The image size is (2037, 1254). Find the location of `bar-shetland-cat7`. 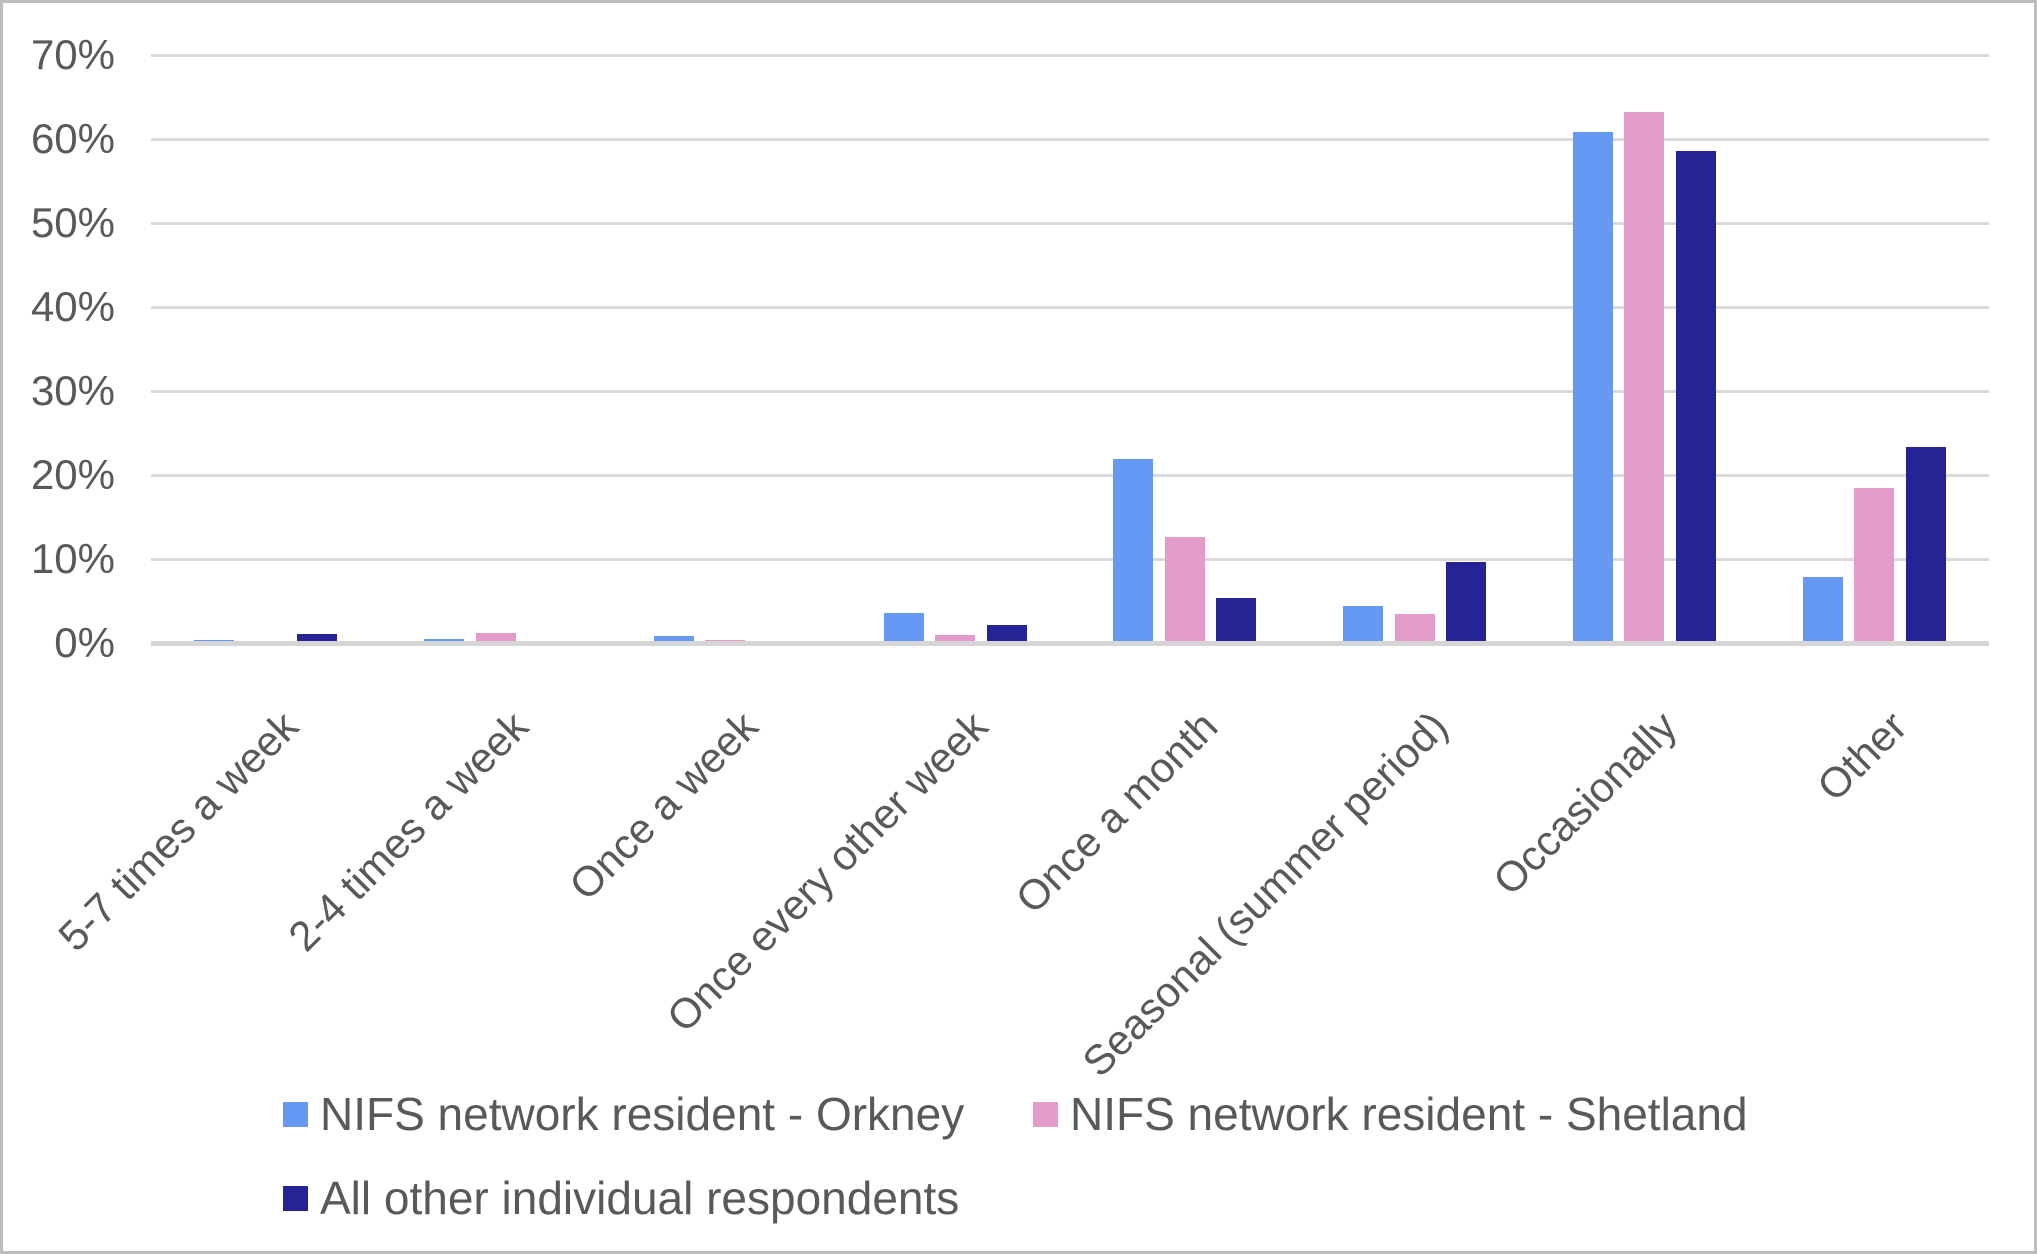

bar-shetland-cat7 is located at coordinates (1874, 565).